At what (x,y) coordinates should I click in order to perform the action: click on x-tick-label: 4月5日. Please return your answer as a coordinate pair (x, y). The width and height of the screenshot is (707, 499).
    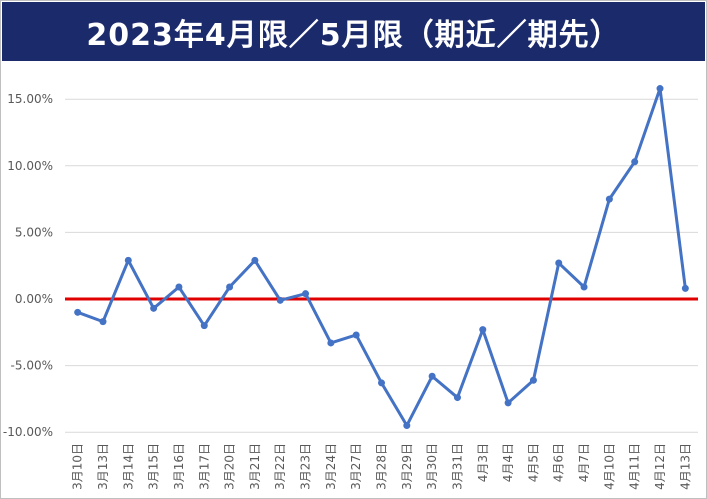
    Looking at the image, I should click on (533, 462).